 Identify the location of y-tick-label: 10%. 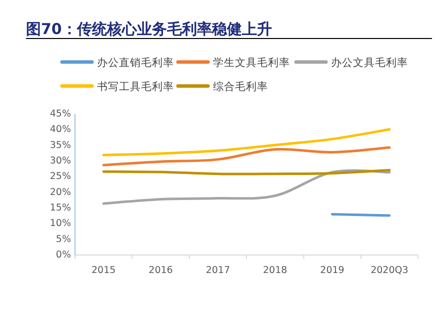
(60, 224).